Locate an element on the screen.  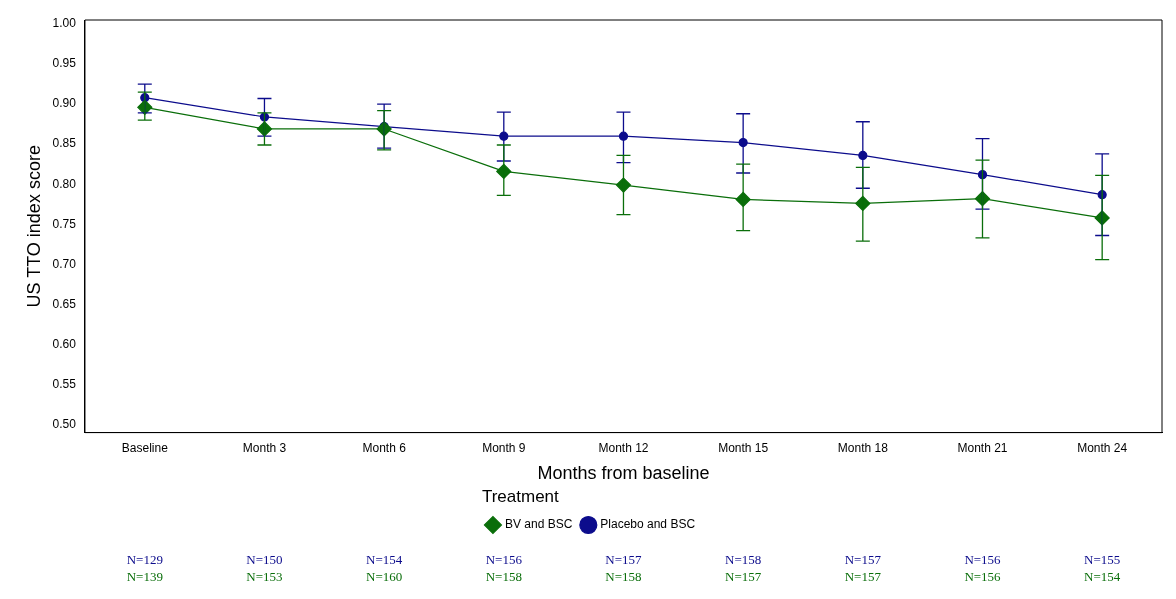
legend-label: Placebo and BSC is located at coordinates (648, 524).